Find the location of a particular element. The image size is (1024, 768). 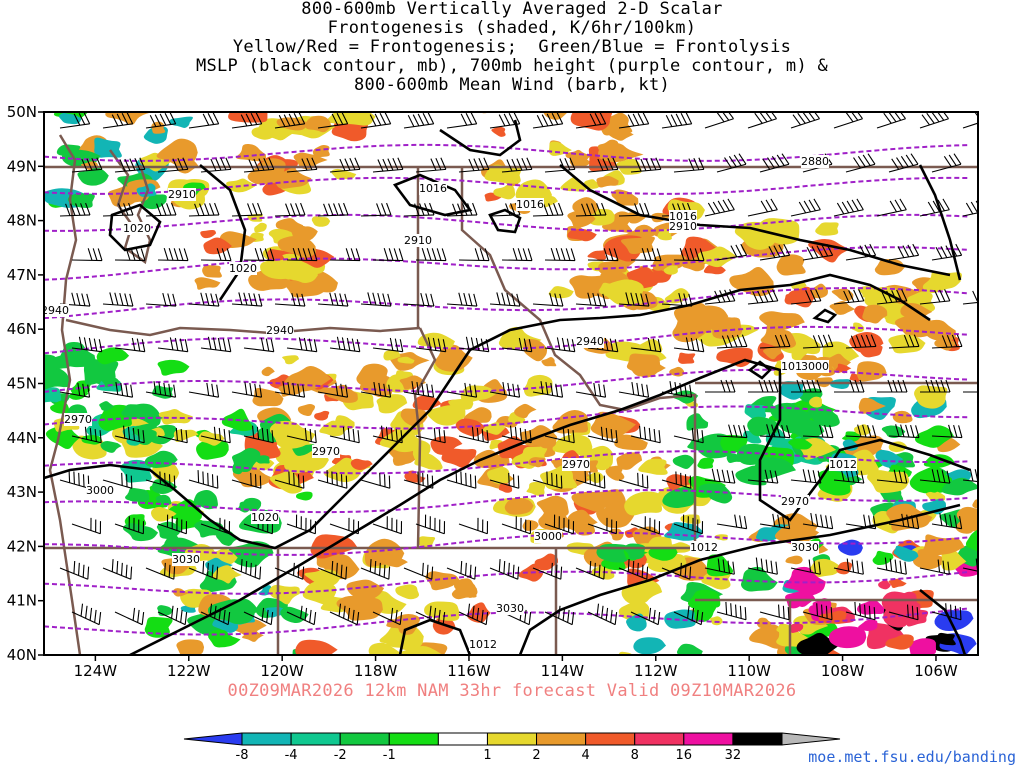

height-label: 2910 is located at coordinates (182, 194).